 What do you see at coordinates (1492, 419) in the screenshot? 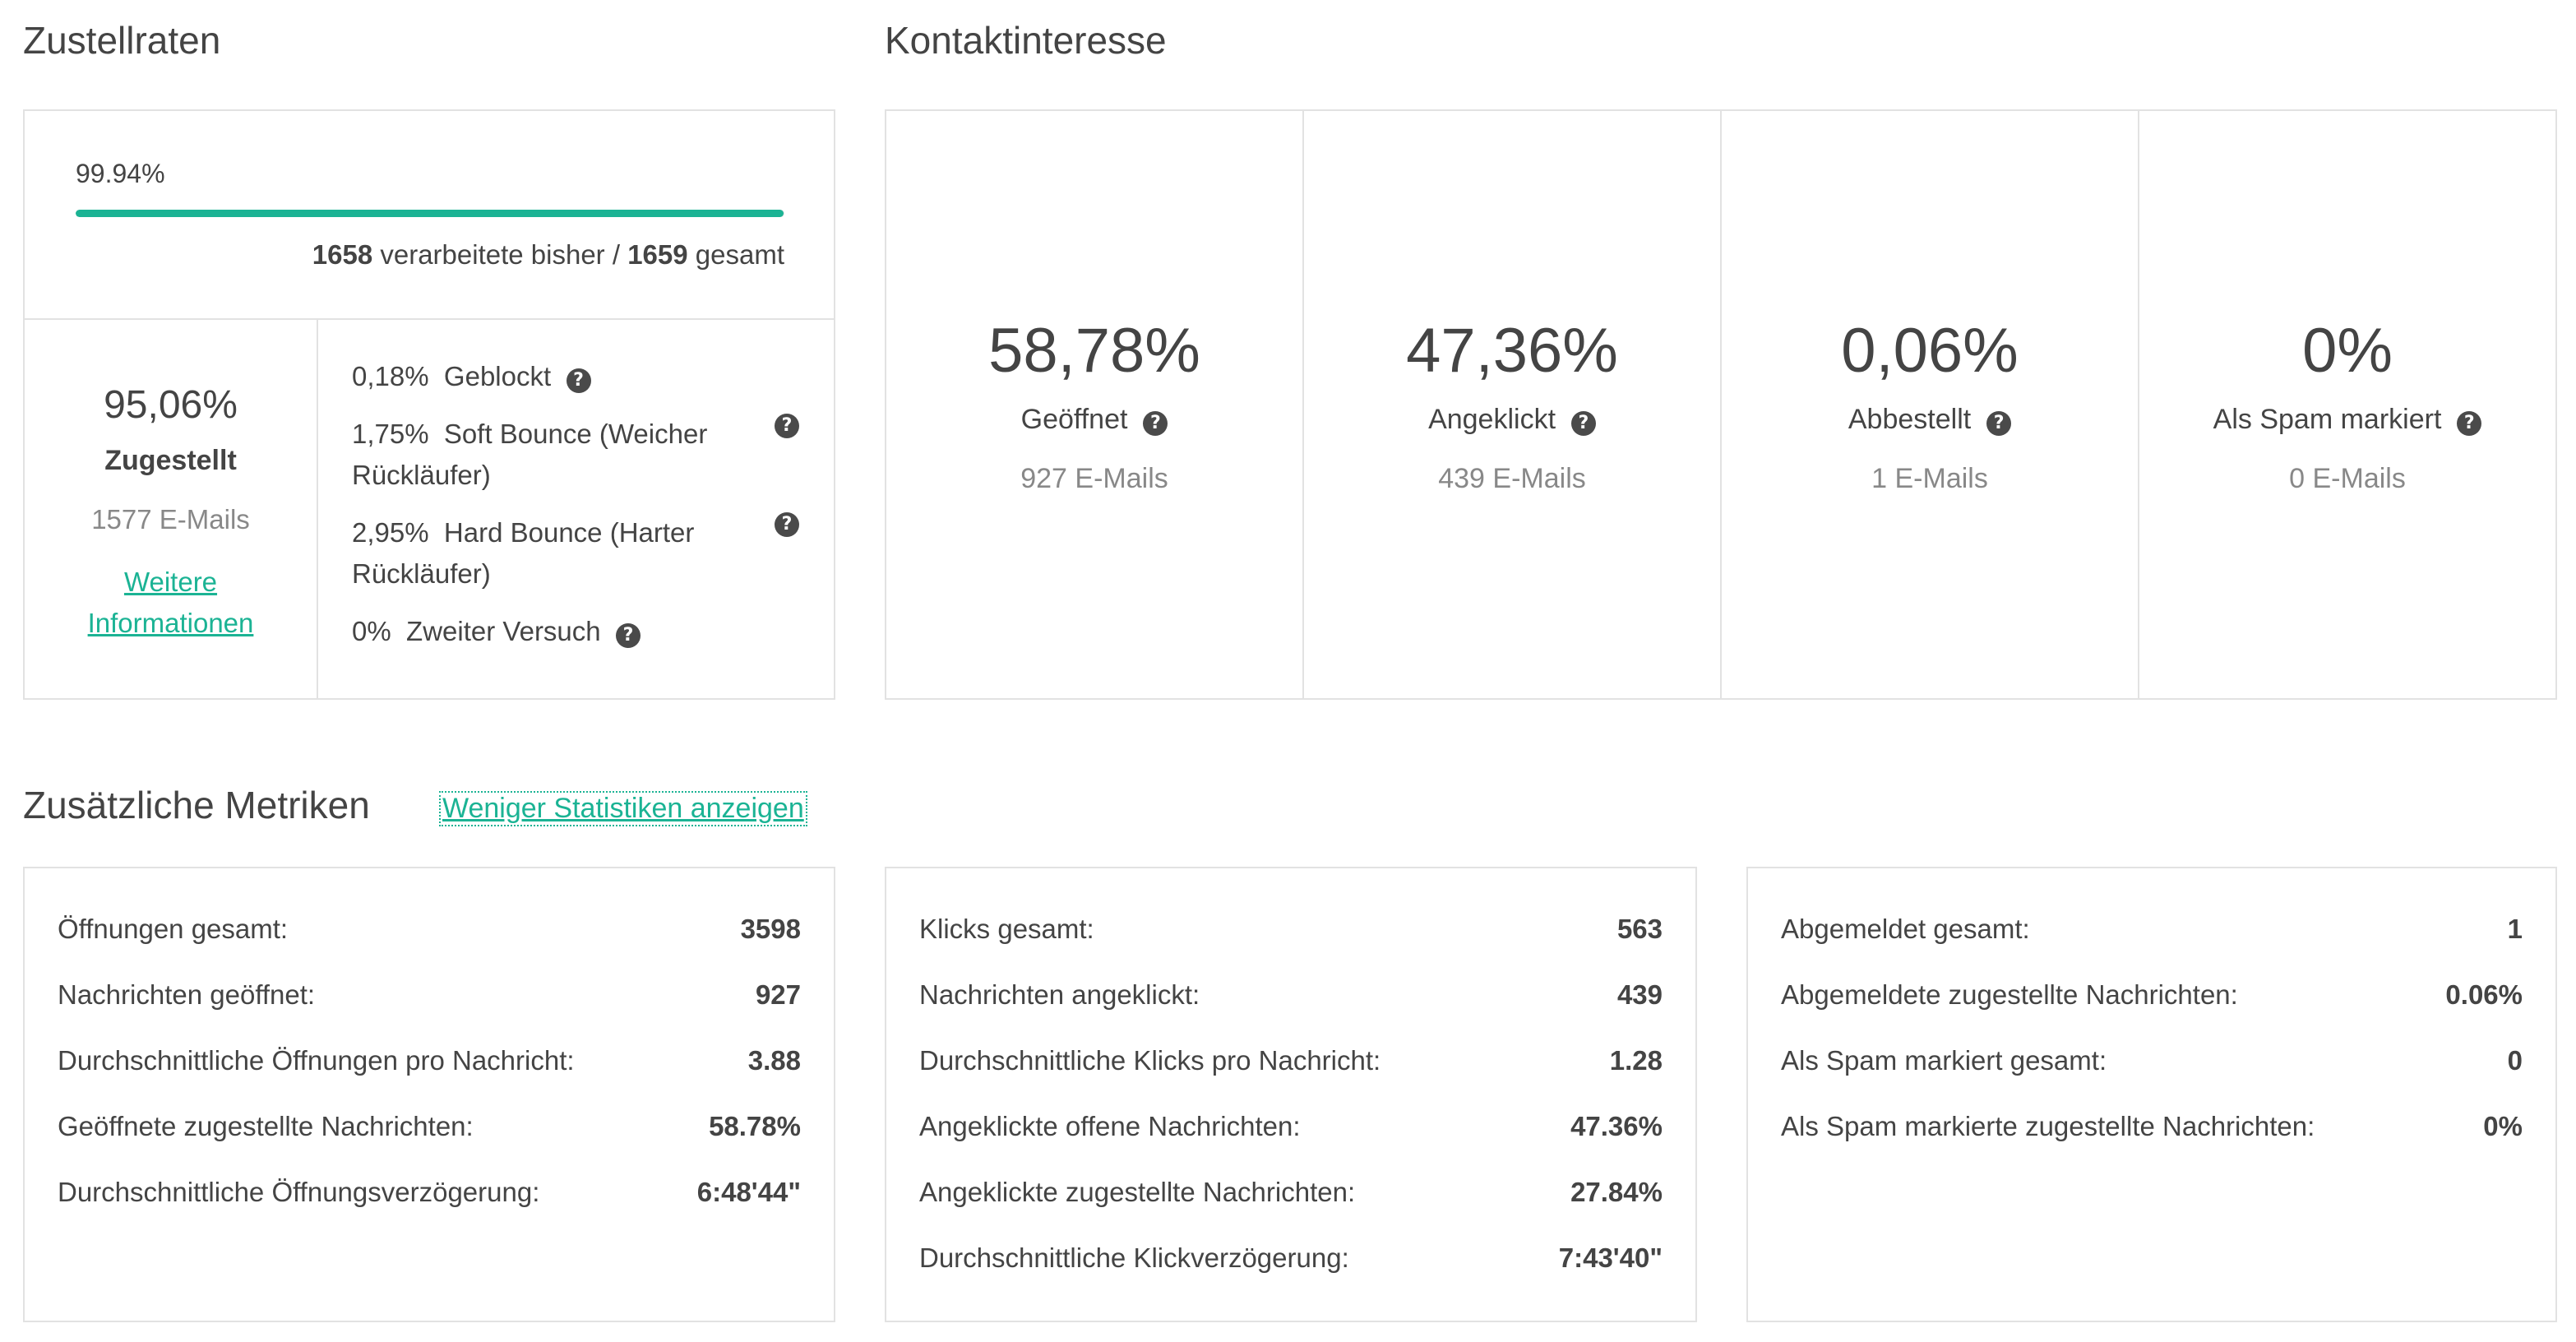
I see `stat-label: Angeklickt` at bounding box center [1492, 419].